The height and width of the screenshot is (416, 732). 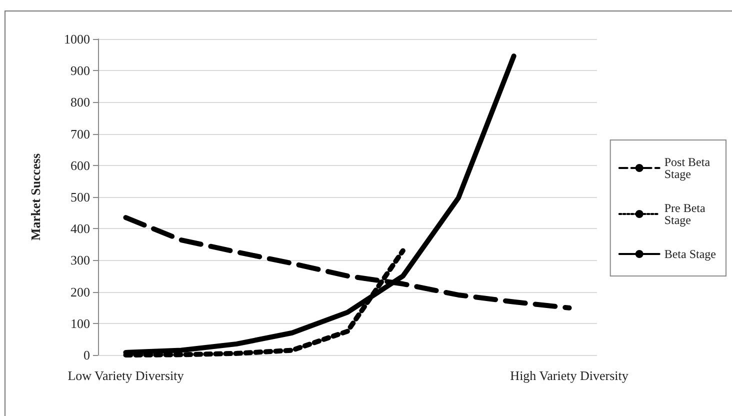 What do you see at coordinates (77, 39) in the screenshot?
I see `y-tick-label: 1000` at bounding box center [77, 39].